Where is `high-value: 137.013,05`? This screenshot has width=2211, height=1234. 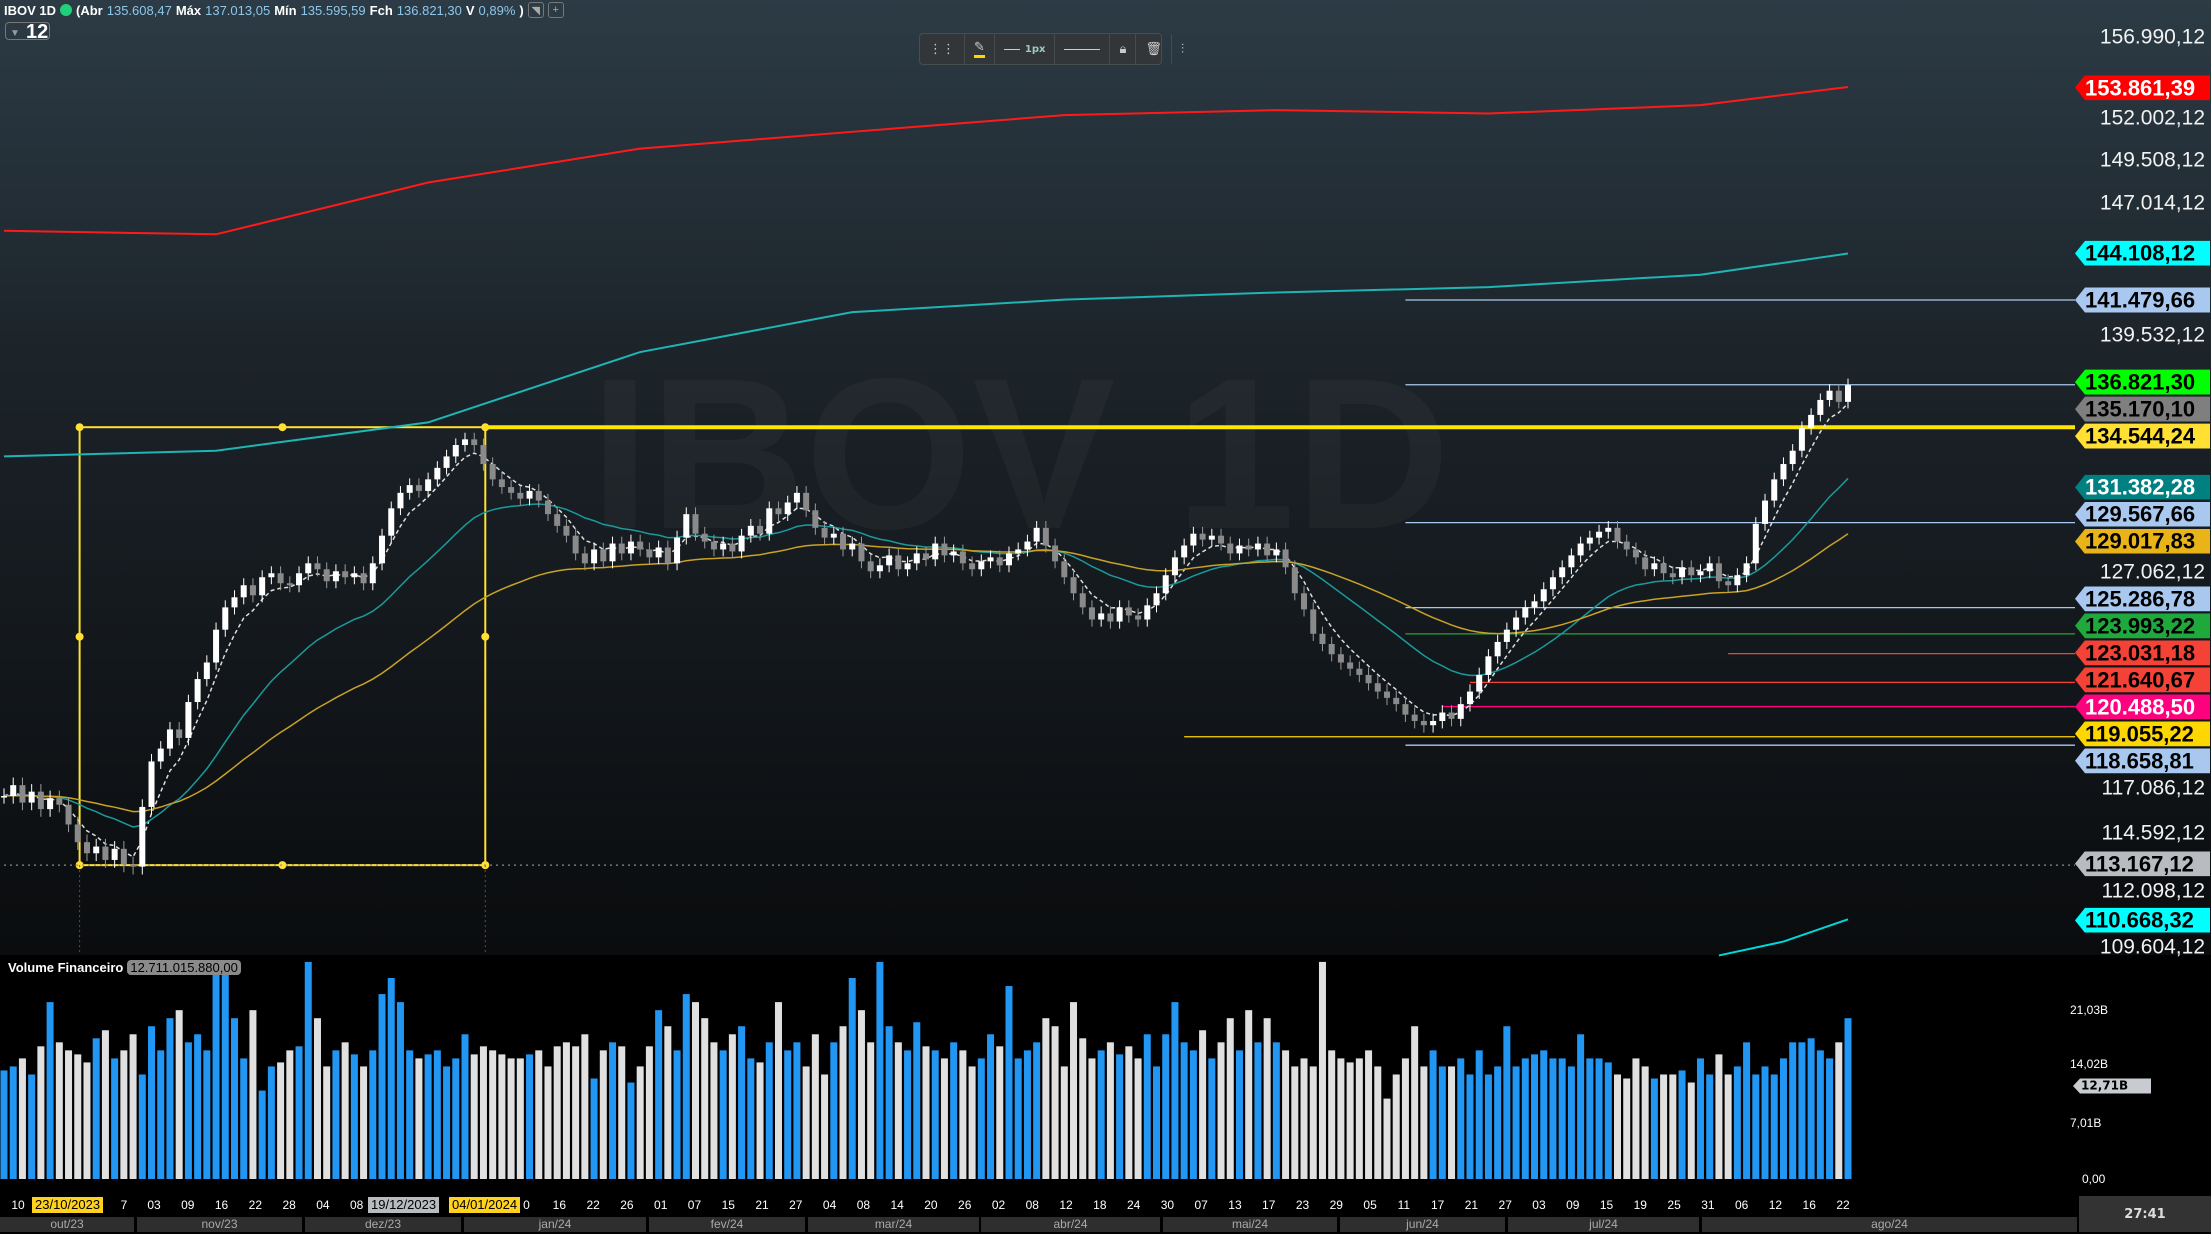
high-value: 137.013,05 is located at coordinates (238, 10).